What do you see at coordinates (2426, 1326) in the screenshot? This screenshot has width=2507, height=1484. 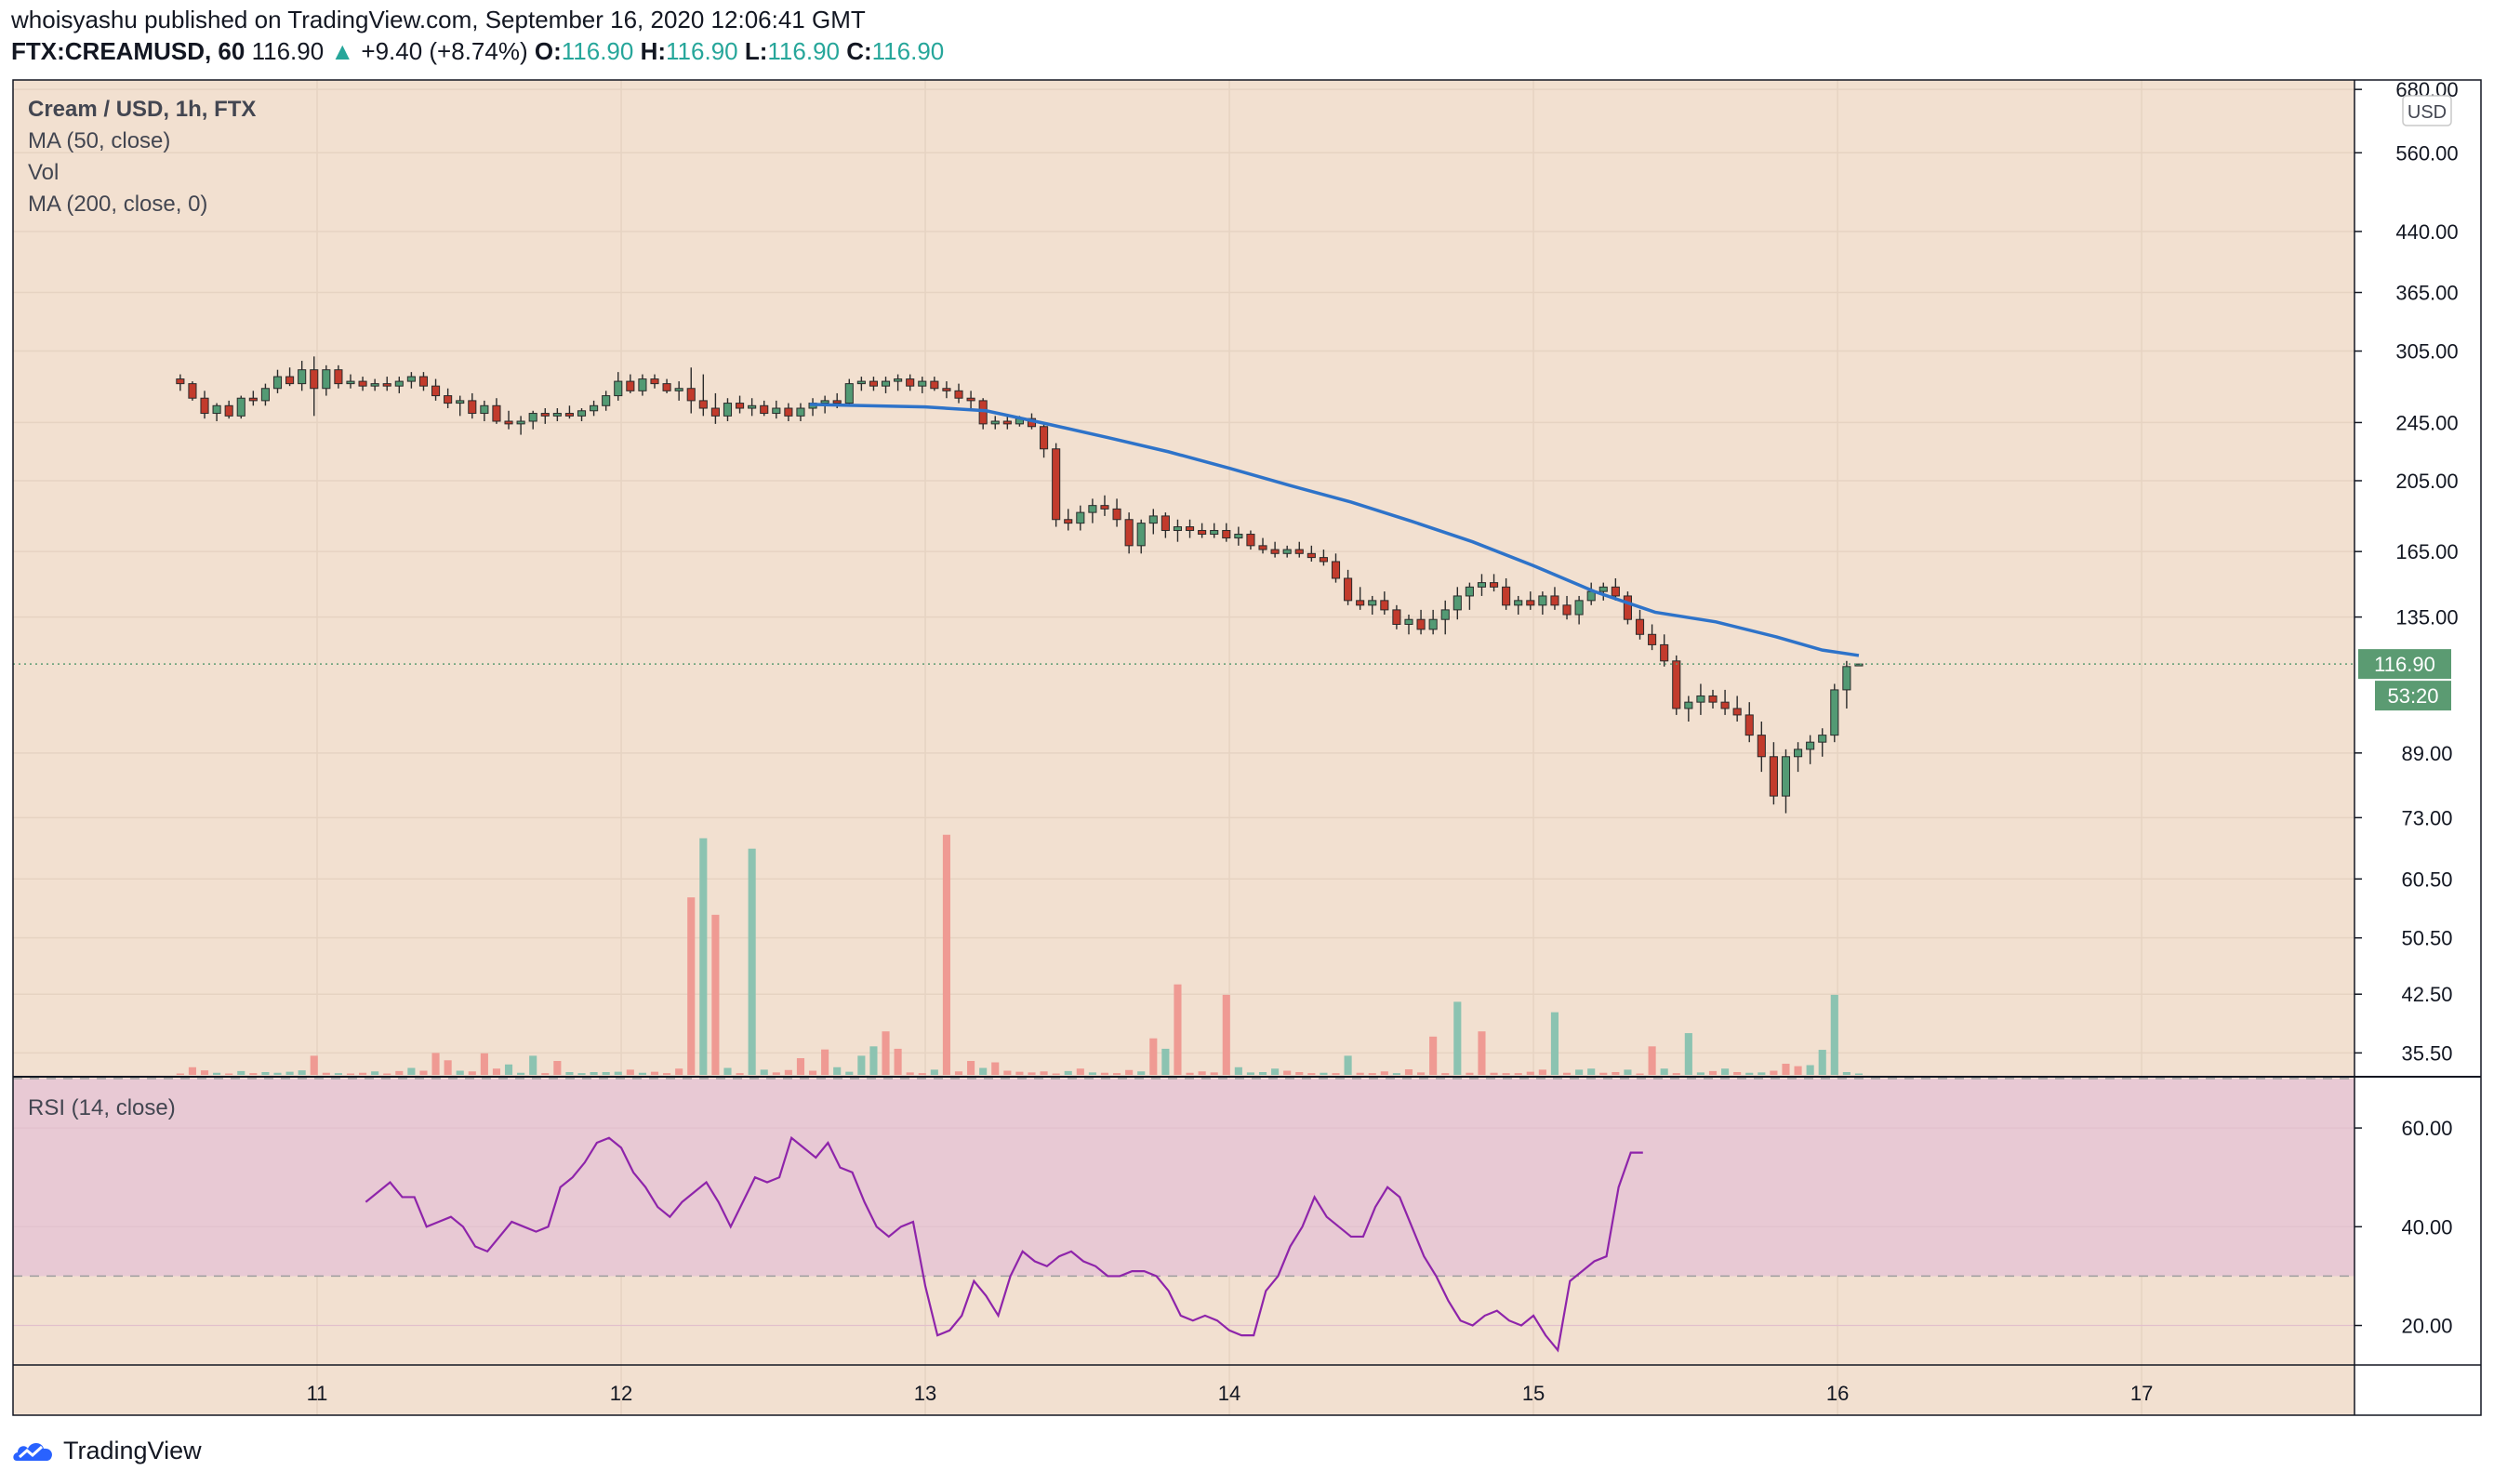 I see `rsi-tick-label: 20.00` at bounding box center [2426, 1326].